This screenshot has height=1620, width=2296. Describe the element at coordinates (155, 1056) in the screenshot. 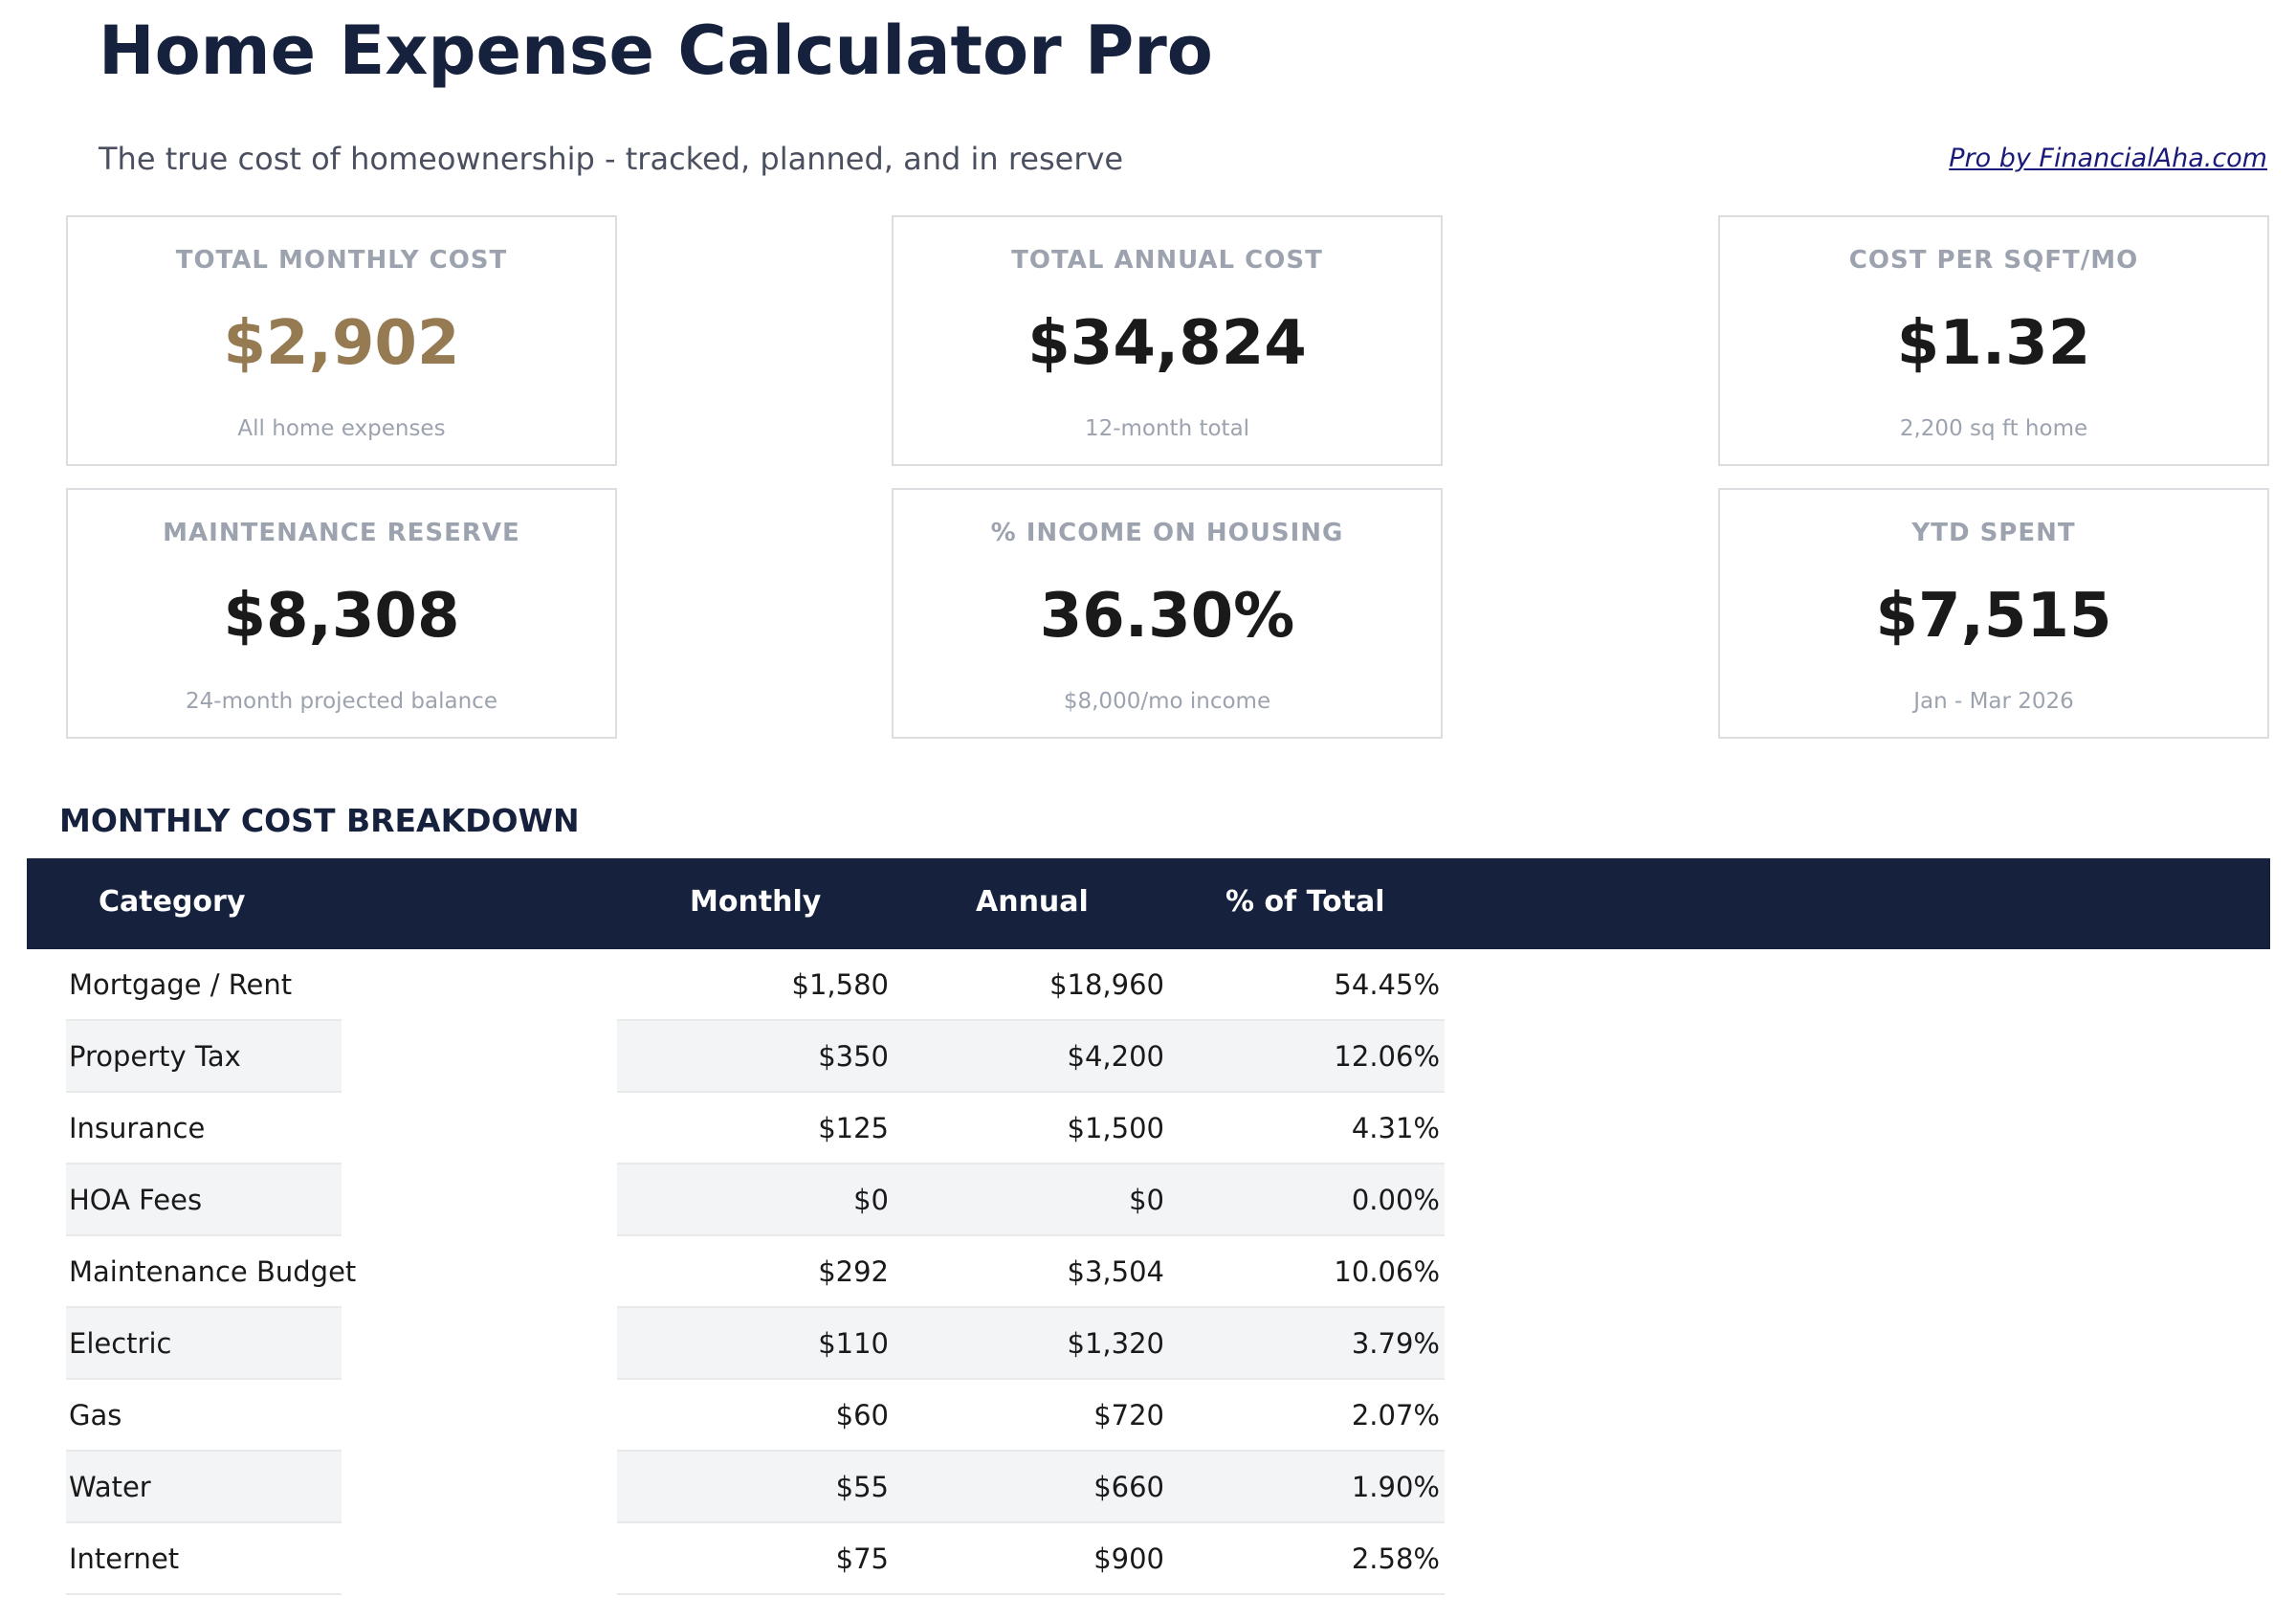

I see `category-cell: Property Tax` at that location.